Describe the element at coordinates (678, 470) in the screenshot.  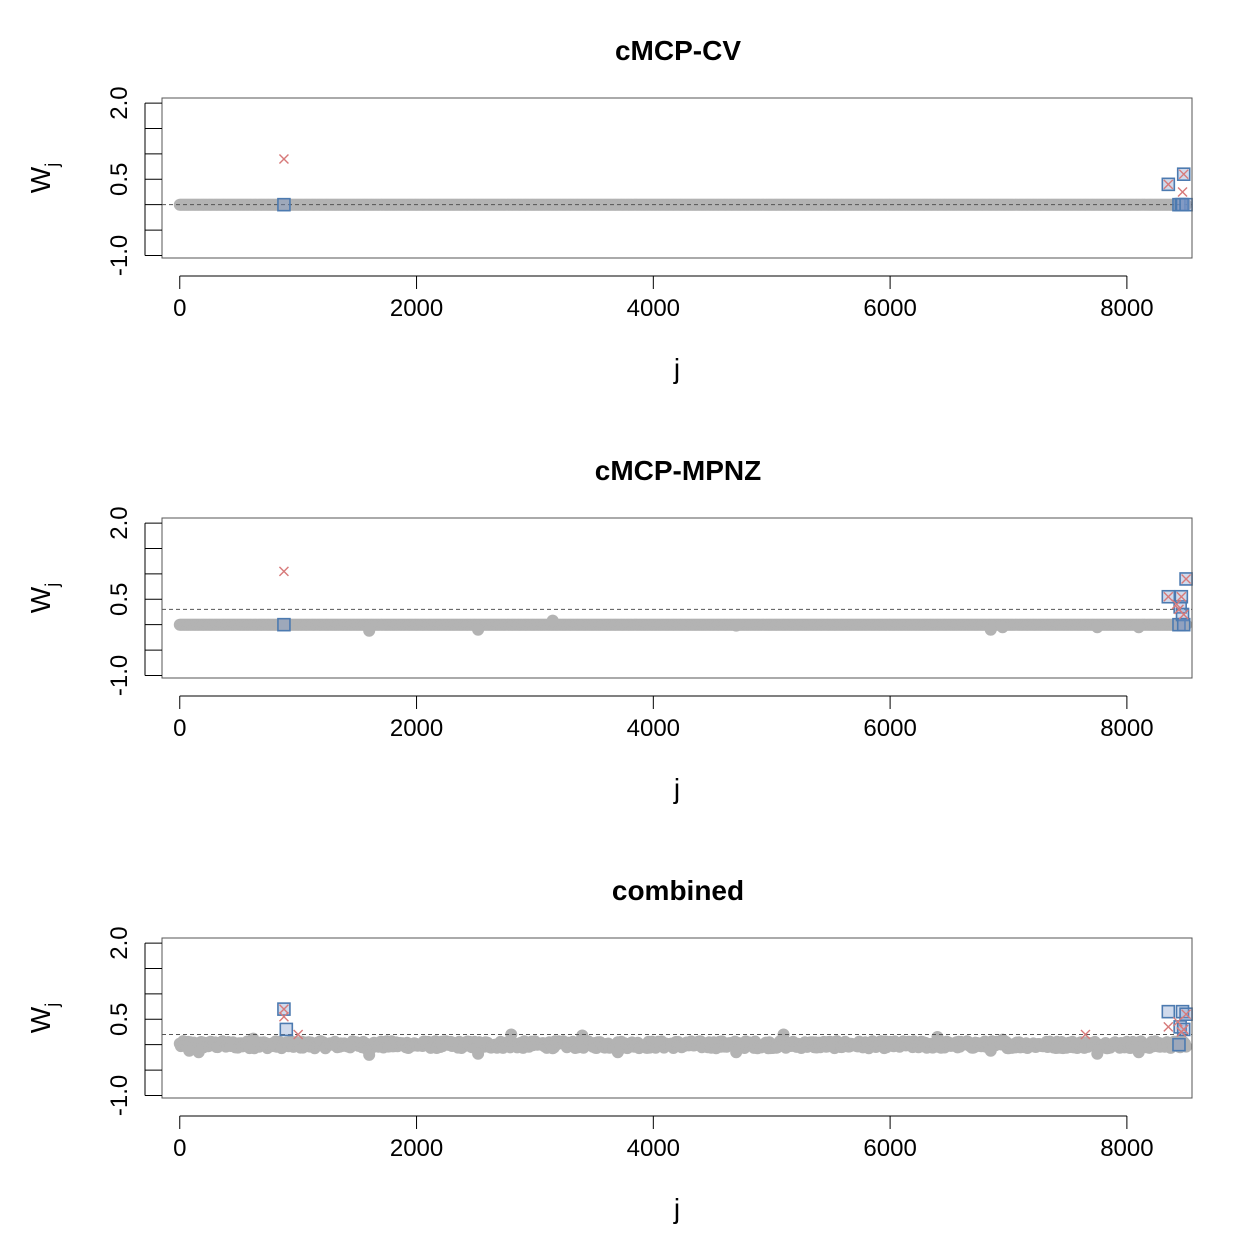
I see `panel-title: cMCP-MPNZ` at that location.